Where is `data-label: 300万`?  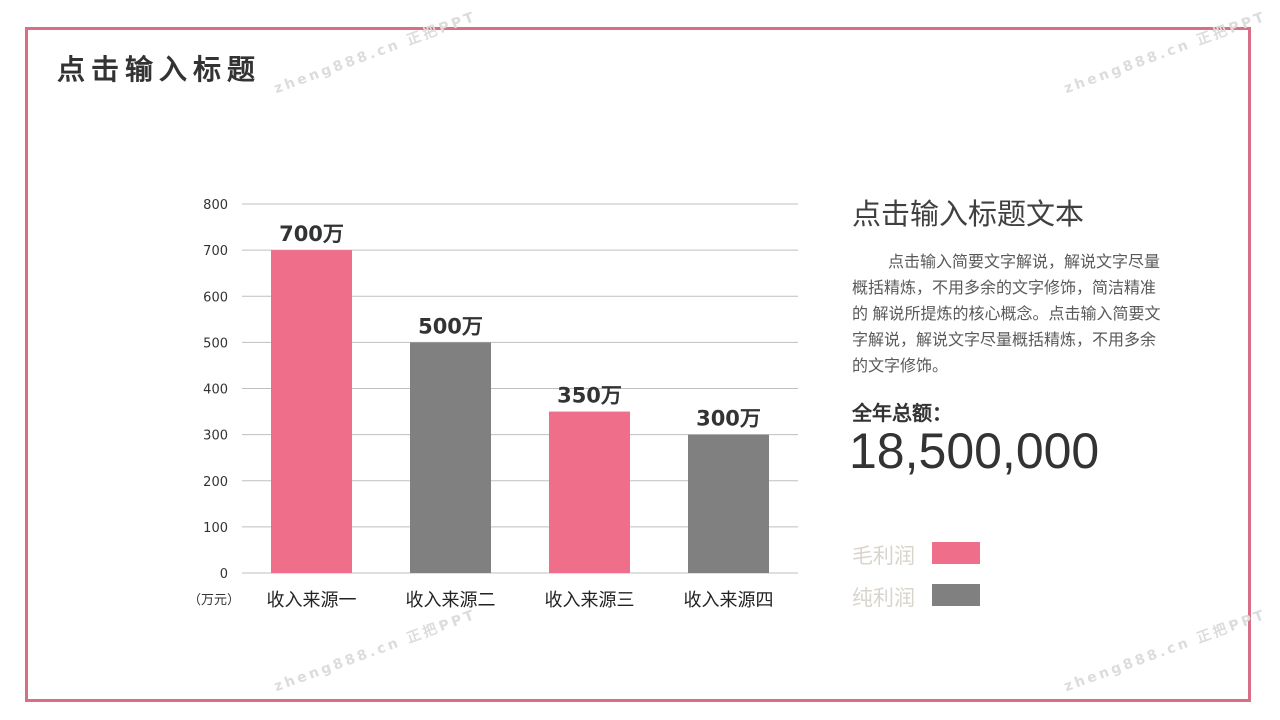 data-label: 300万 is located at coordinates (728, 419).